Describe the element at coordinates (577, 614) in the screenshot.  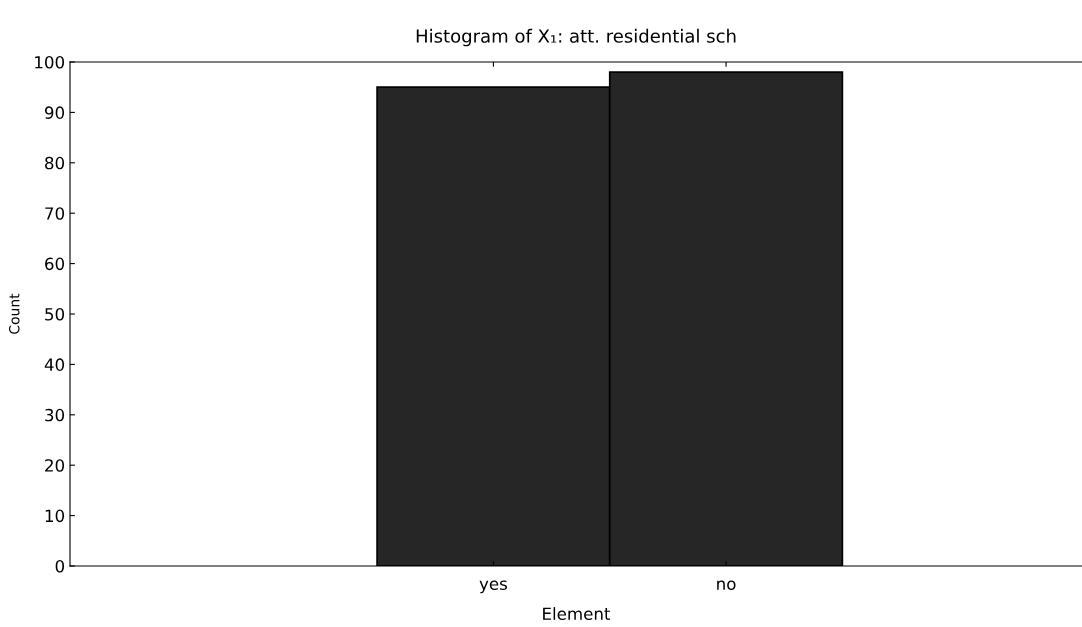
I see `x-axis-title: Element` at that location.